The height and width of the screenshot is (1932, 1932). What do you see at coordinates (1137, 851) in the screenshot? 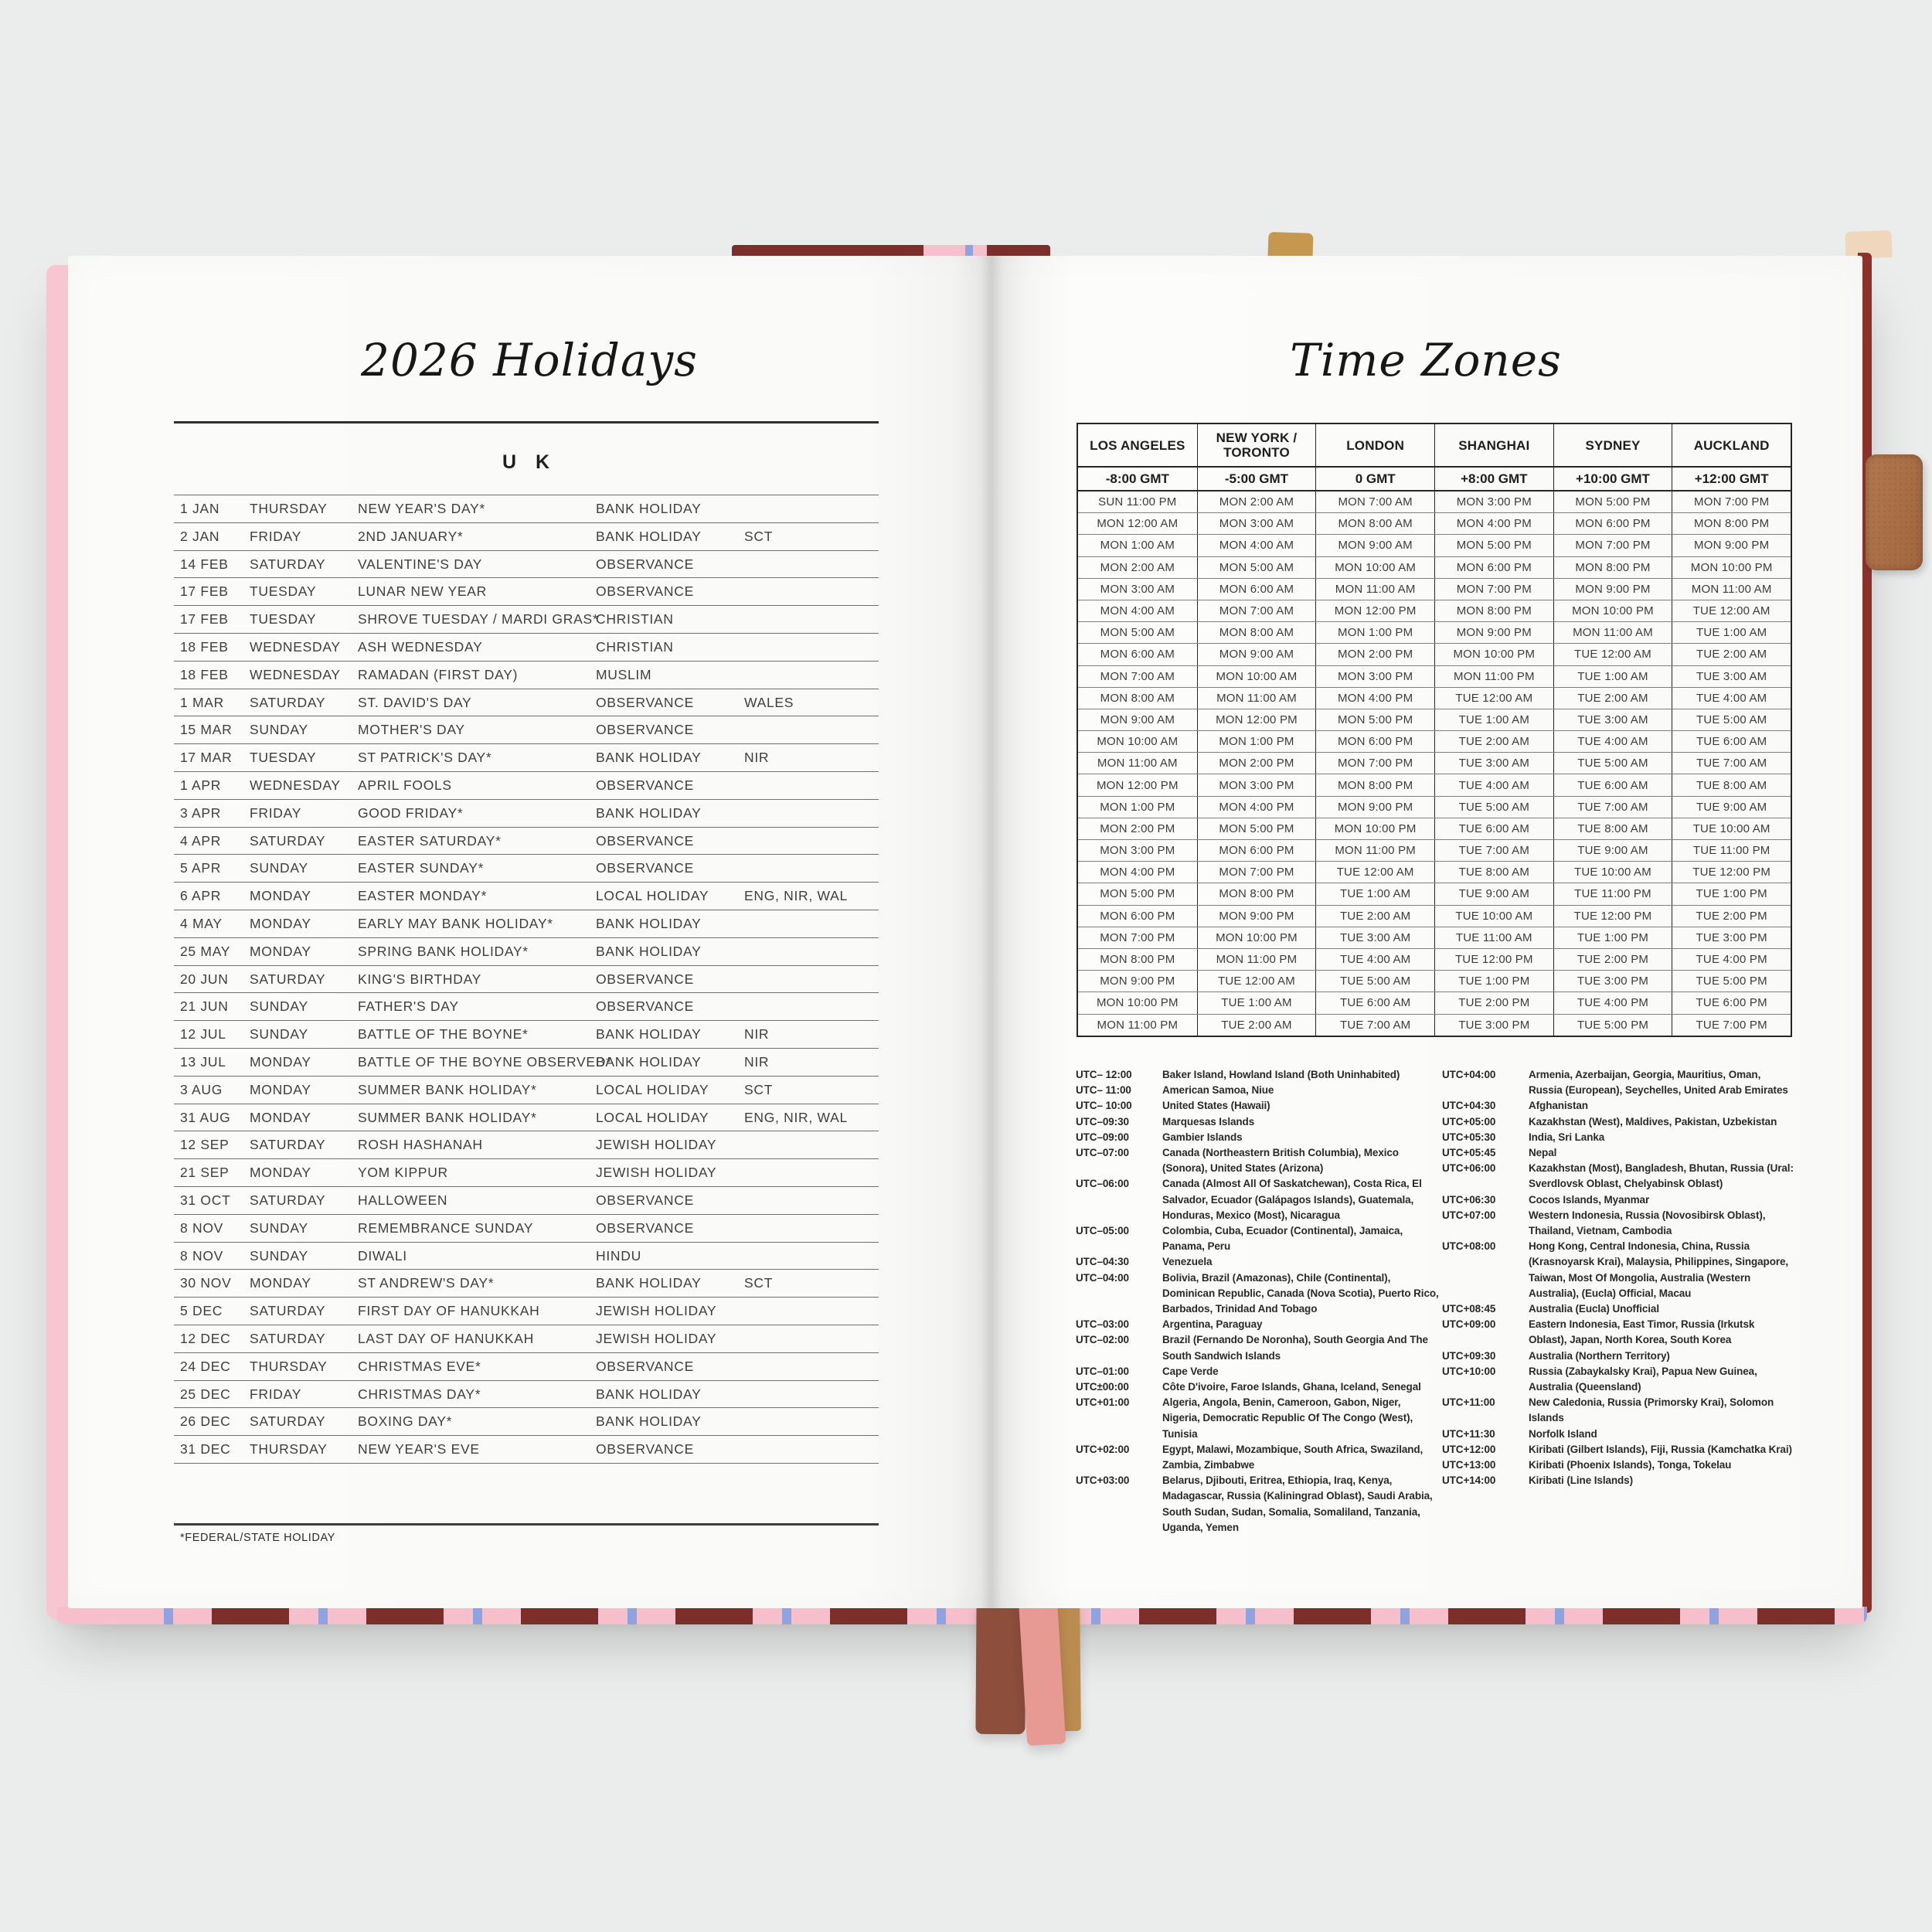
I see `timezone-cell: MON 3:00 PM` at bounding box center [1137, 851].